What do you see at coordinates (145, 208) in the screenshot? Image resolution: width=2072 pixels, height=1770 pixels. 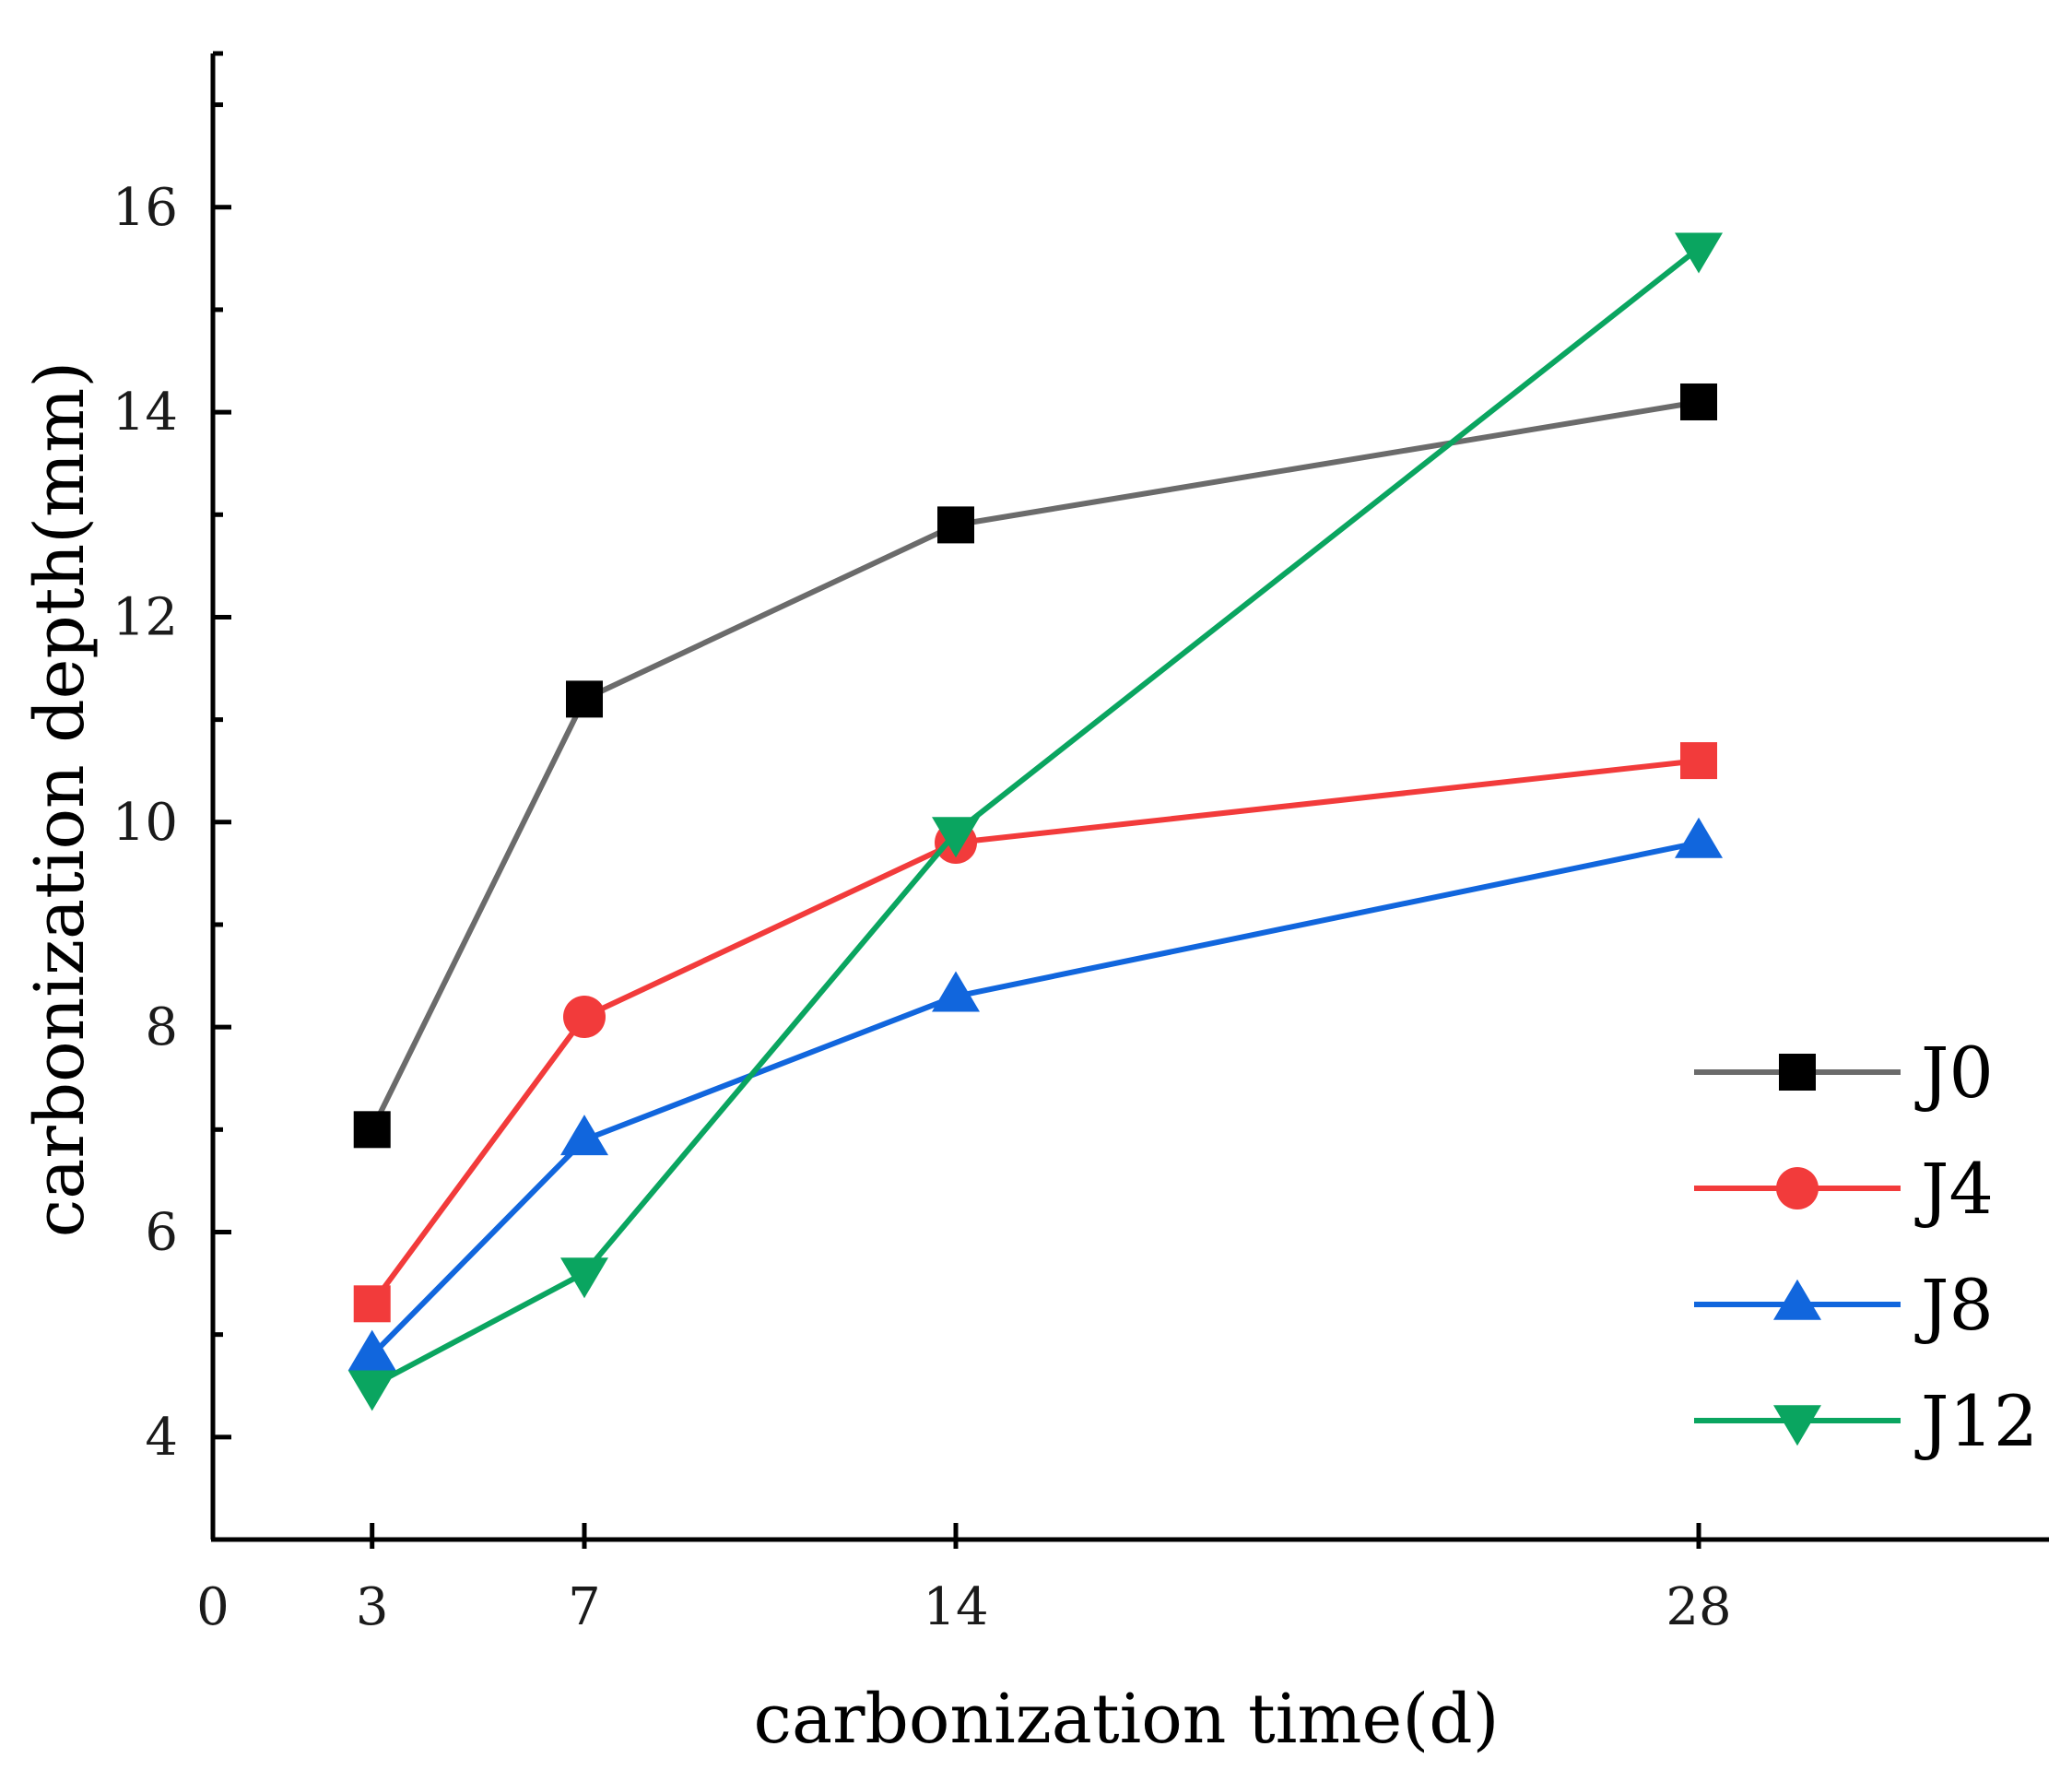 I see `y-tick-label: 16` at bounding box center [145, 208].